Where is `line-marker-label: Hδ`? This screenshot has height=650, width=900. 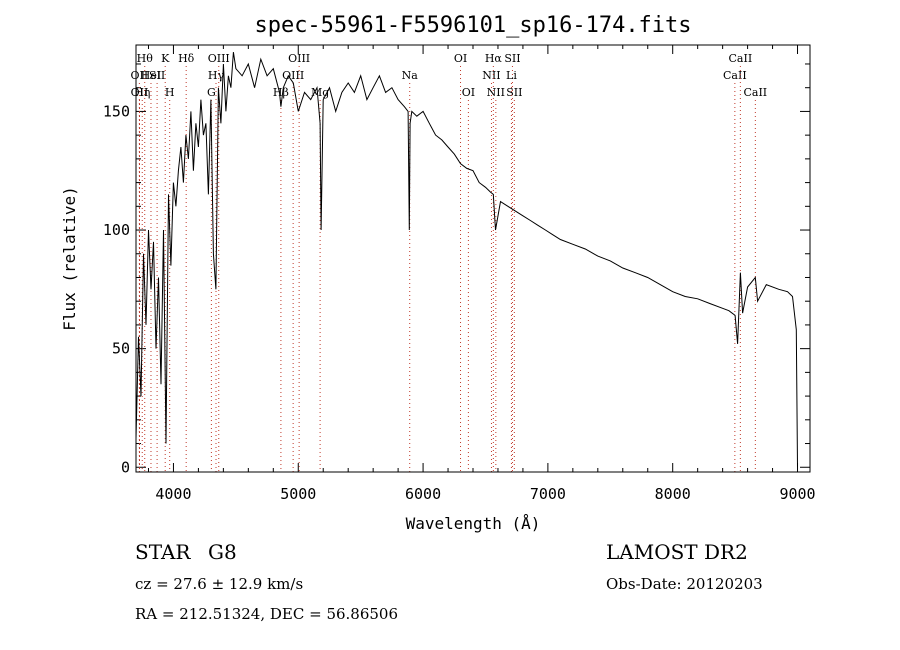
line-marker-label: Hδ is located at coordinates (186, 58).